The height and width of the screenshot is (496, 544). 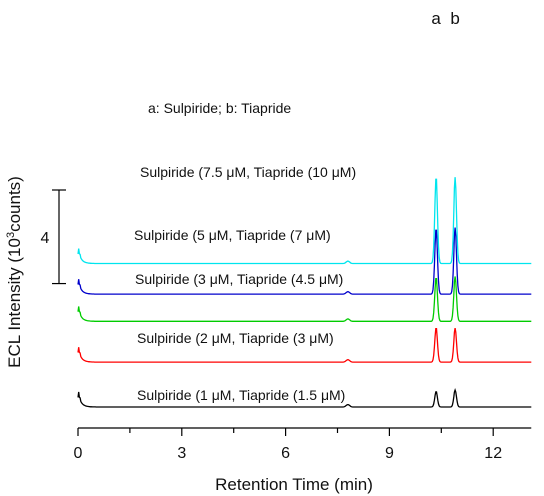 I want to click on trace-label-2-part-3: , Tiapride (3, so click(x=270, y=338).